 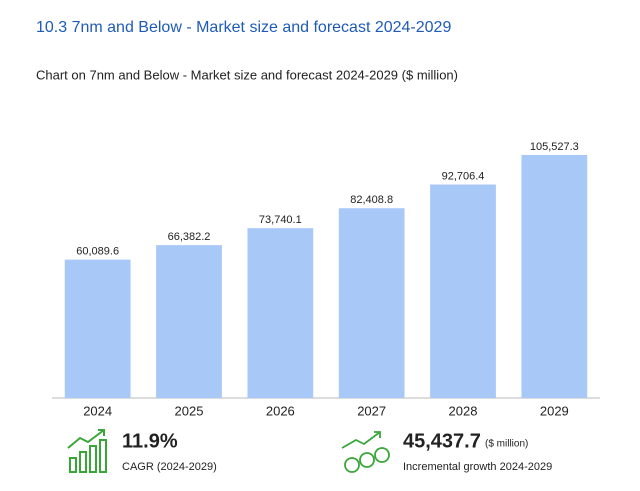 What do you see at coordinates (97, 252) in the screenshot?
I see `data-label: 60,089.6` at bounding box center [97, 252].